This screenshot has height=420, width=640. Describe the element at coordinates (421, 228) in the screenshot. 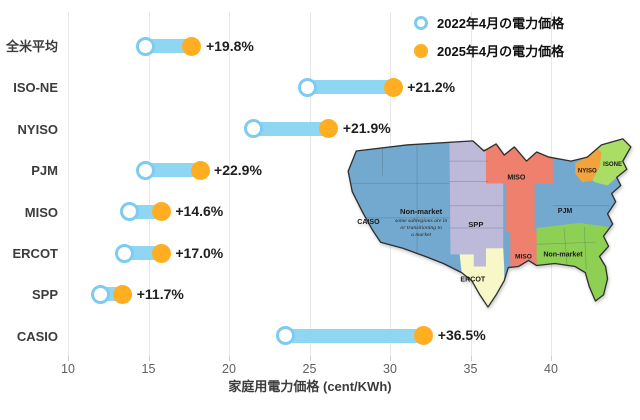

I see `map-sublabel-2: or transitioning to` at that location.